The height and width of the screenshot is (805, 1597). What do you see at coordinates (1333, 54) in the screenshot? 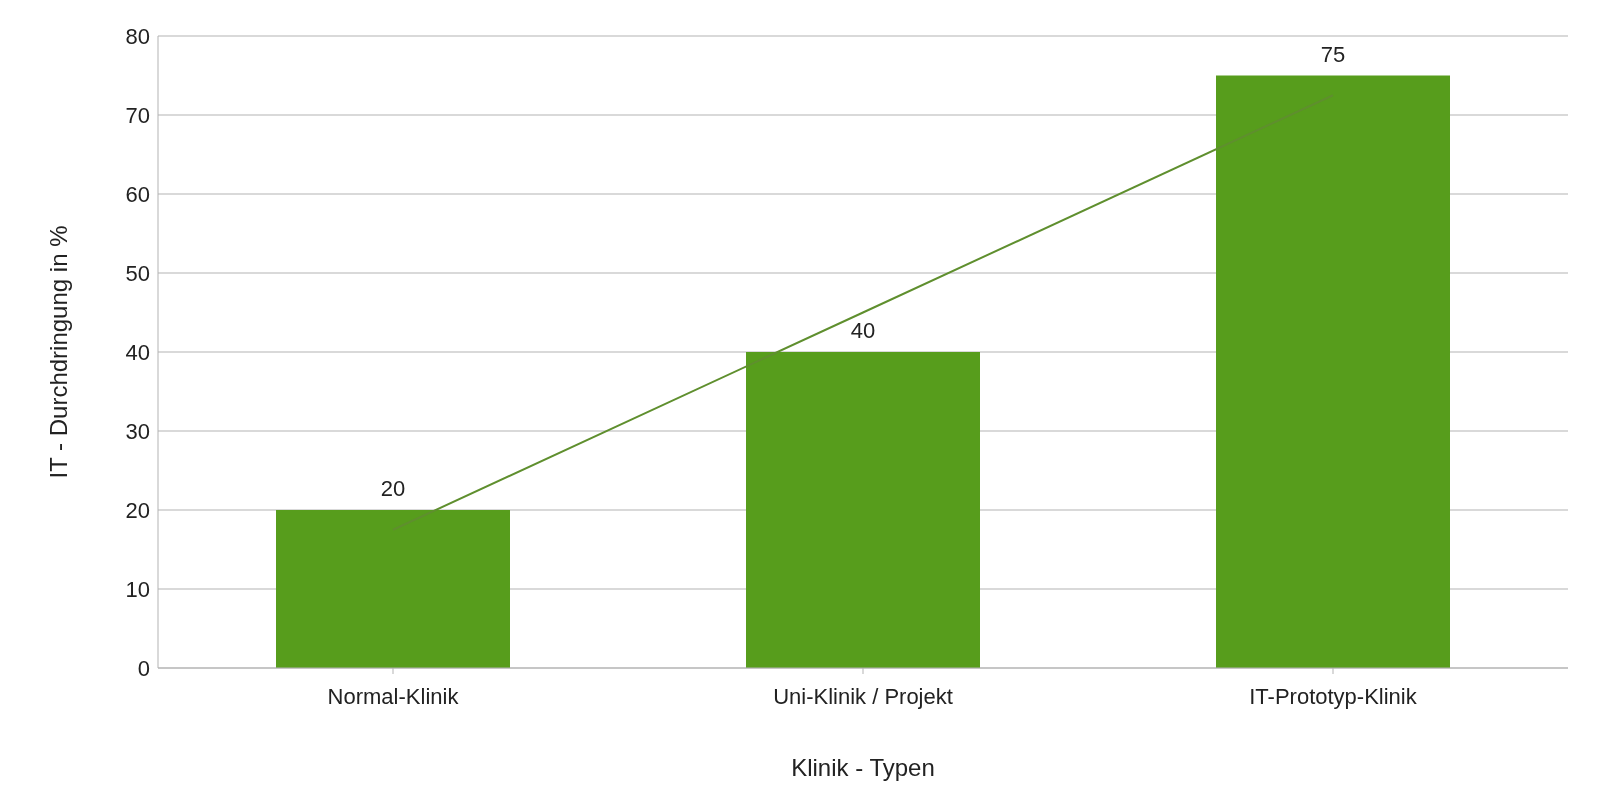
I see `data-label: 75` at bounding box center [1333, 54].